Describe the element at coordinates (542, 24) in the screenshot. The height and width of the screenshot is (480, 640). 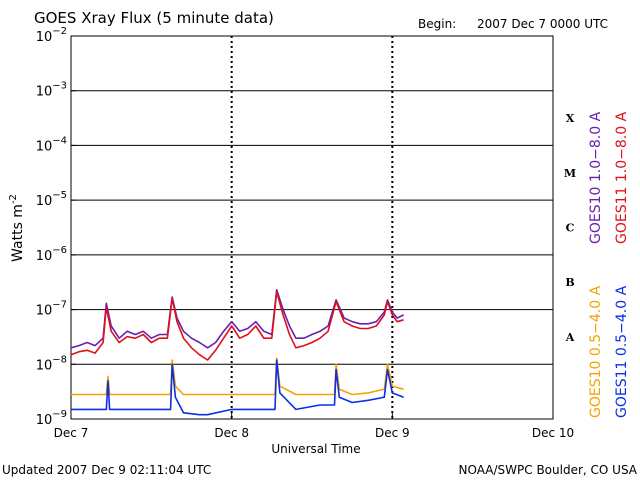
I see `begin-value: 2007 Dec 7 0000 UTC` at that location.